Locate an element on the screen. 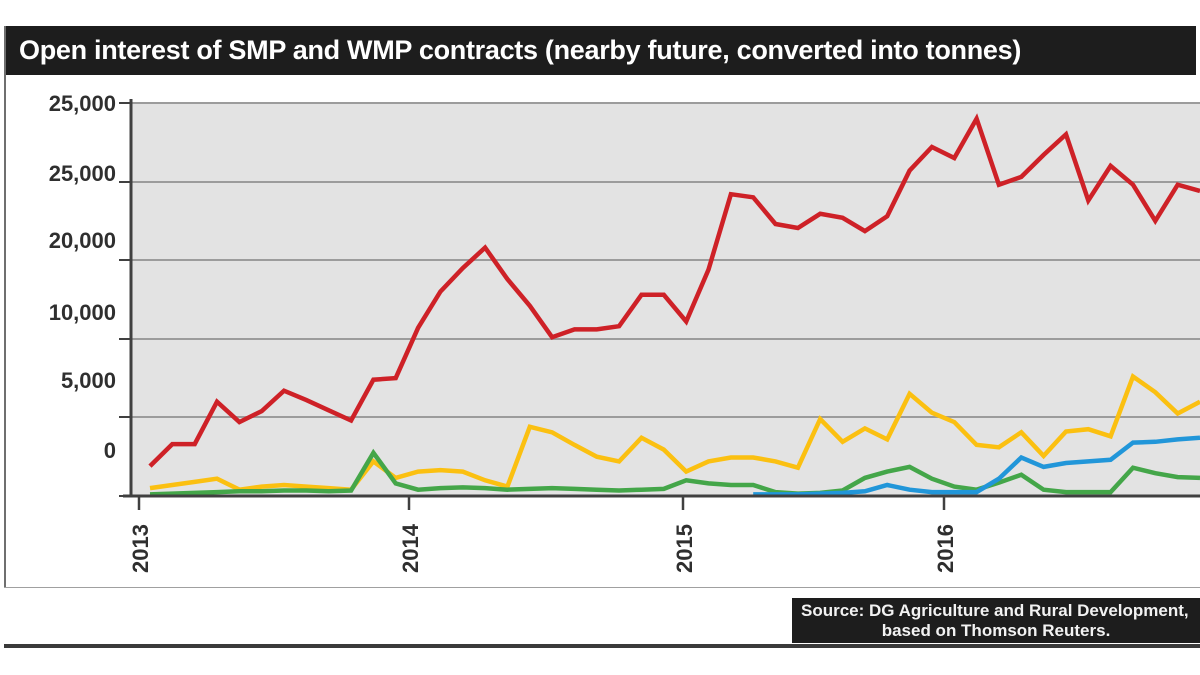  series-line-nz is located at coordinates (674, 472).